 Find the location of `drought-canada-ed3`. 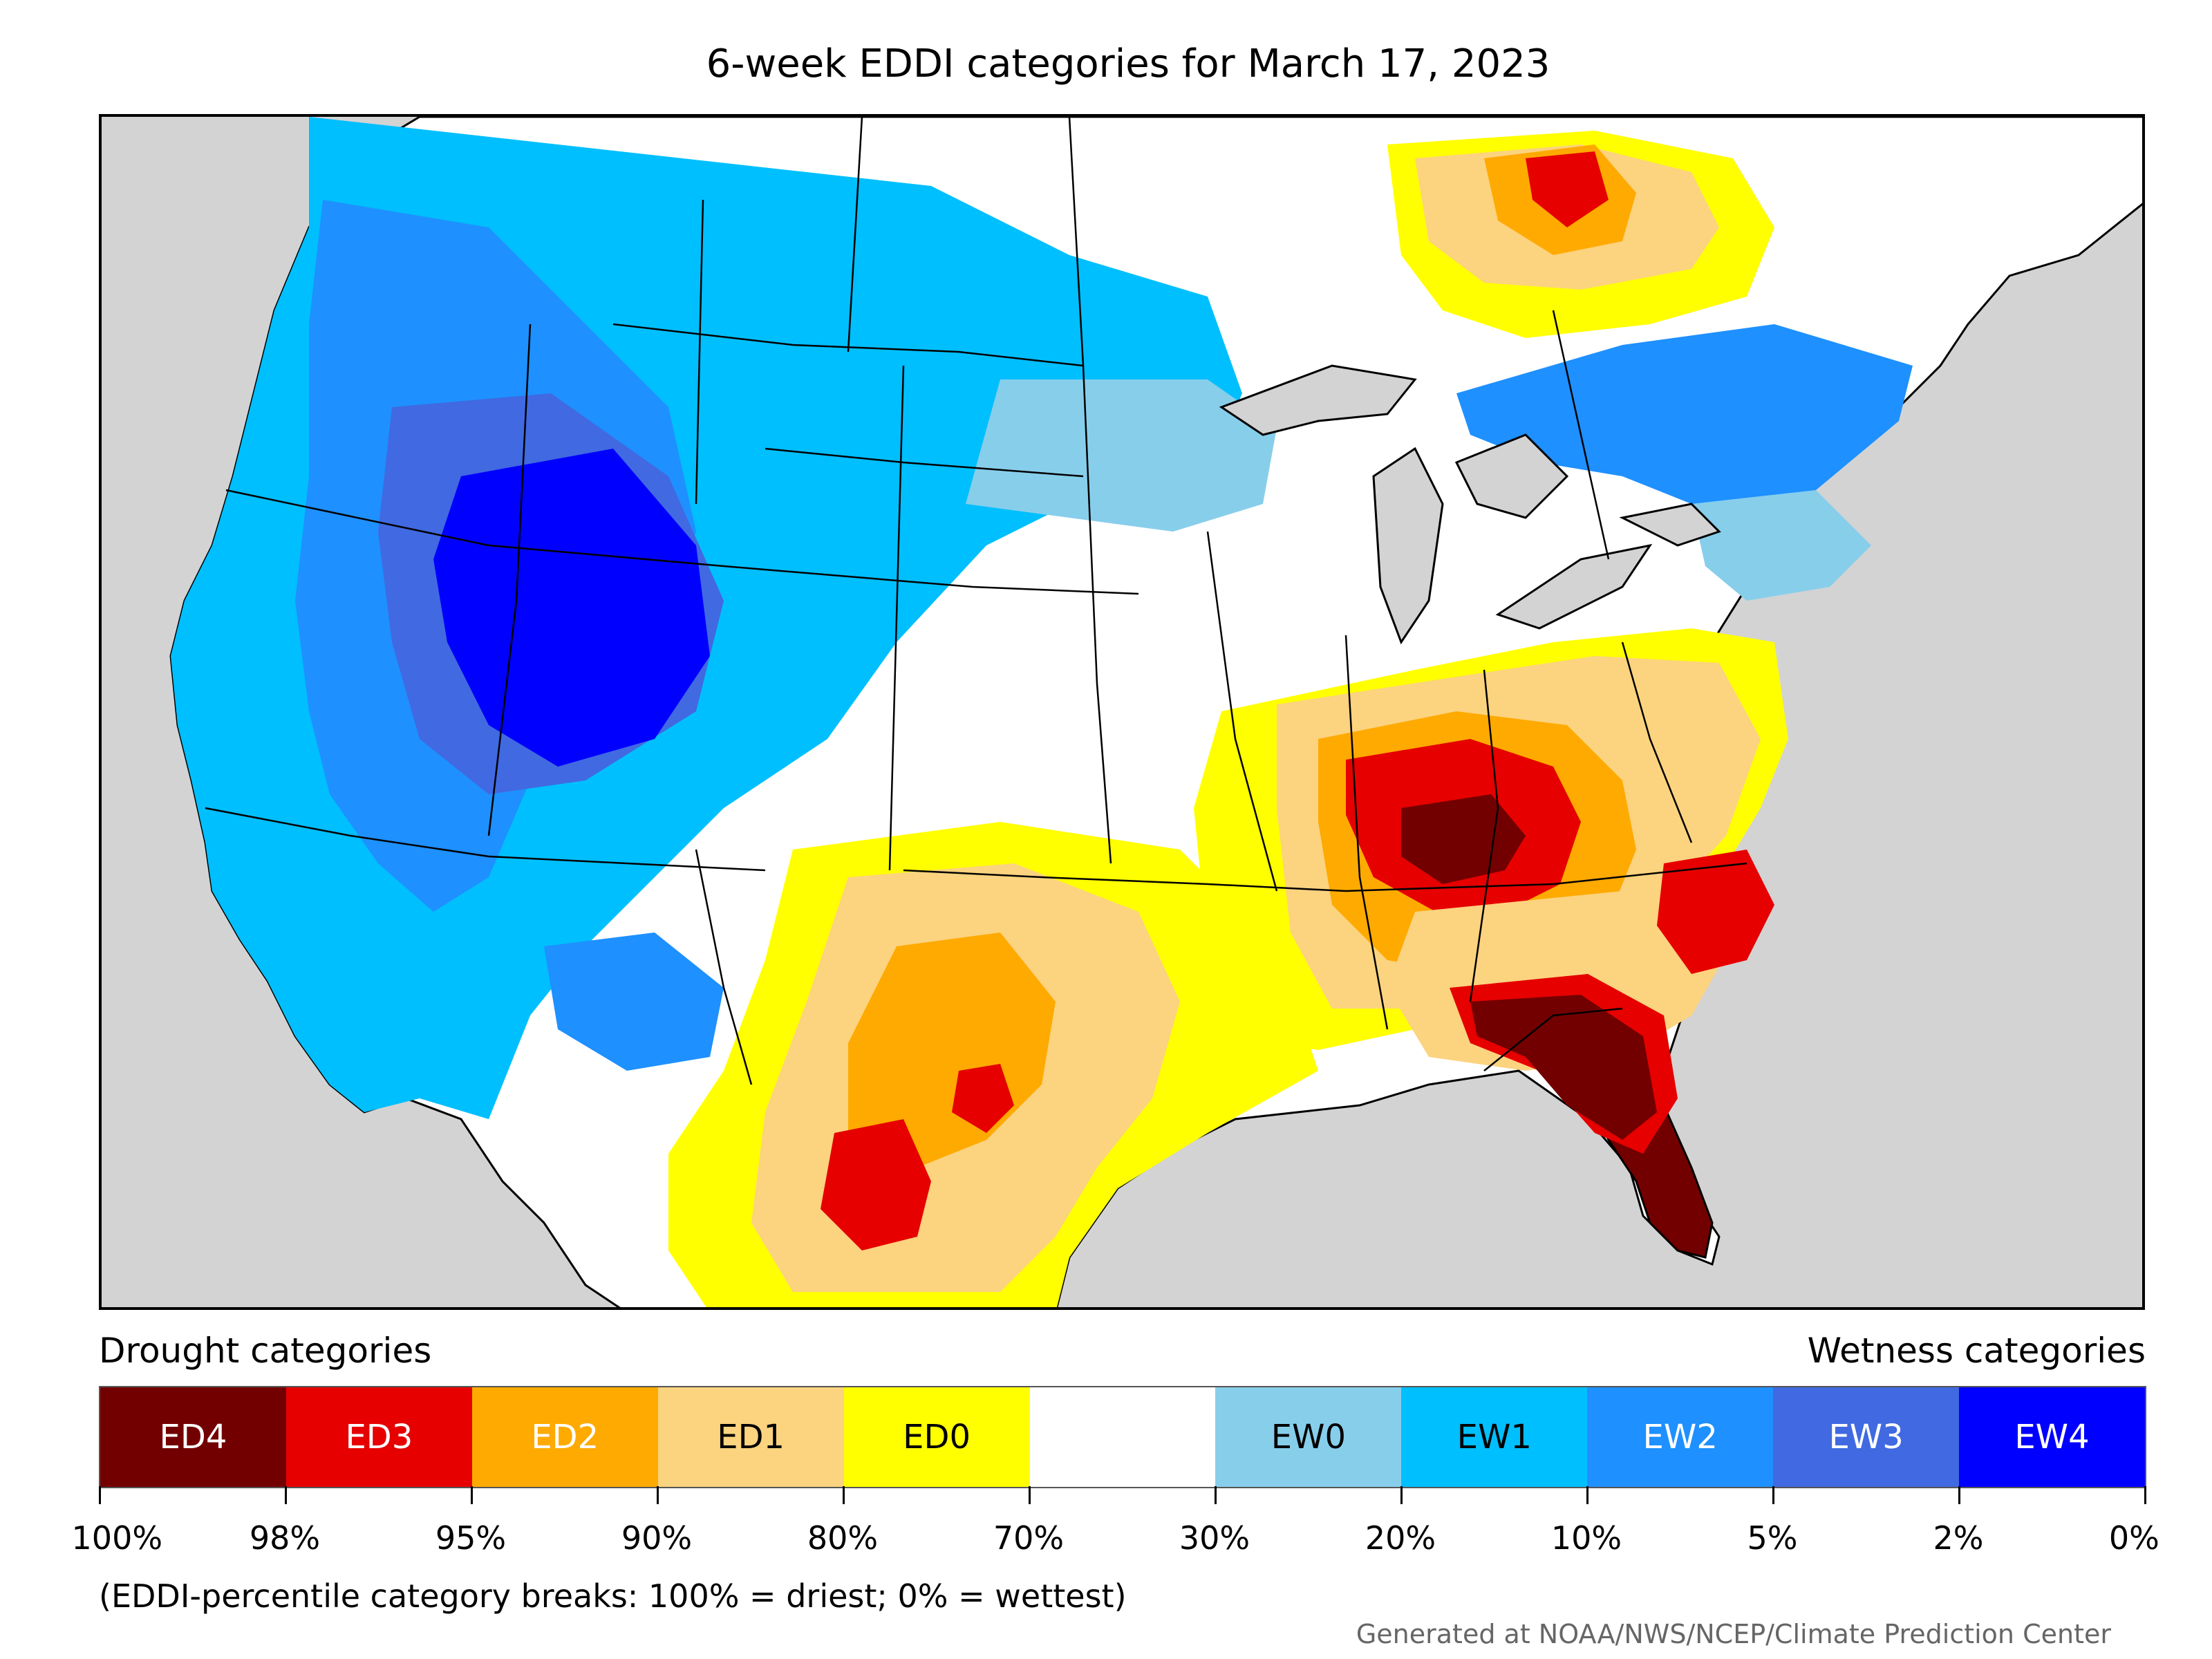

drought-canada-ed3 is located at coordinates (1568, 189).